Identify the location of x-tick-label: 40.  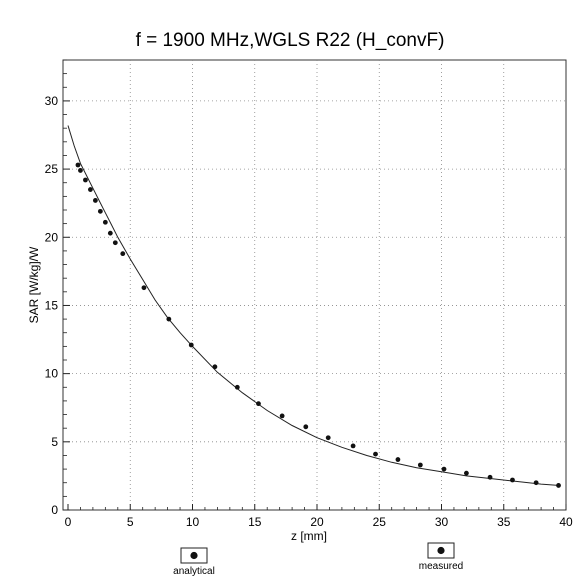
(566, 522).